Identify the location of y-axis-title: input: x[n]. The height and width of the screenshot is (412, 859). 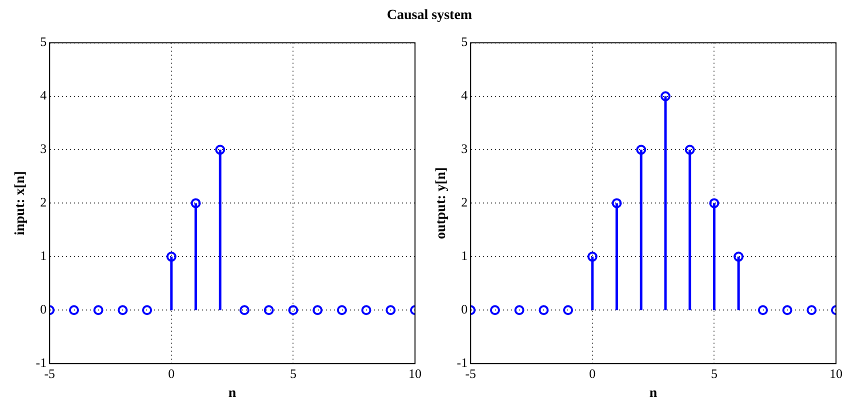
(20, 203).